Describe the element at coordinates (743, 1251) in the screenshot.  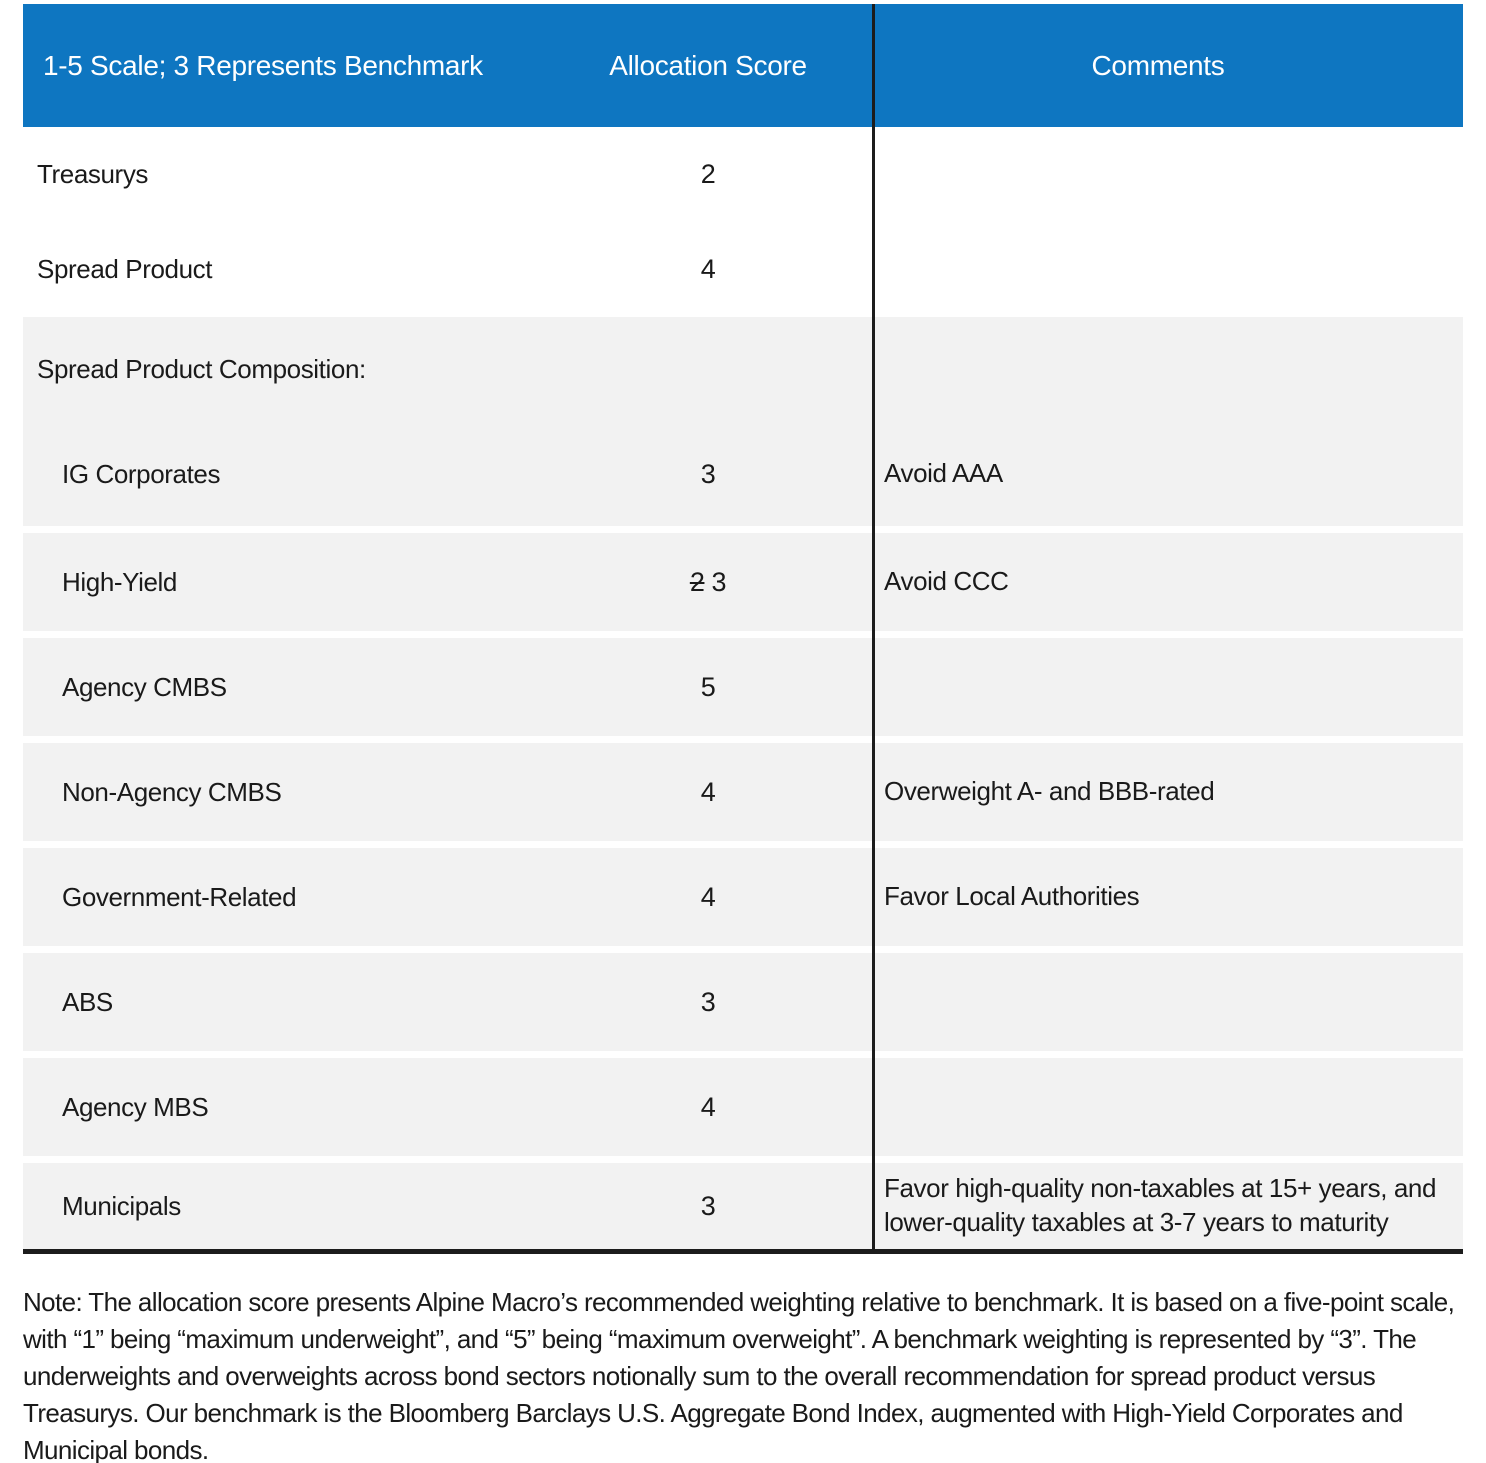
I see `table-bottom-border` at that location.